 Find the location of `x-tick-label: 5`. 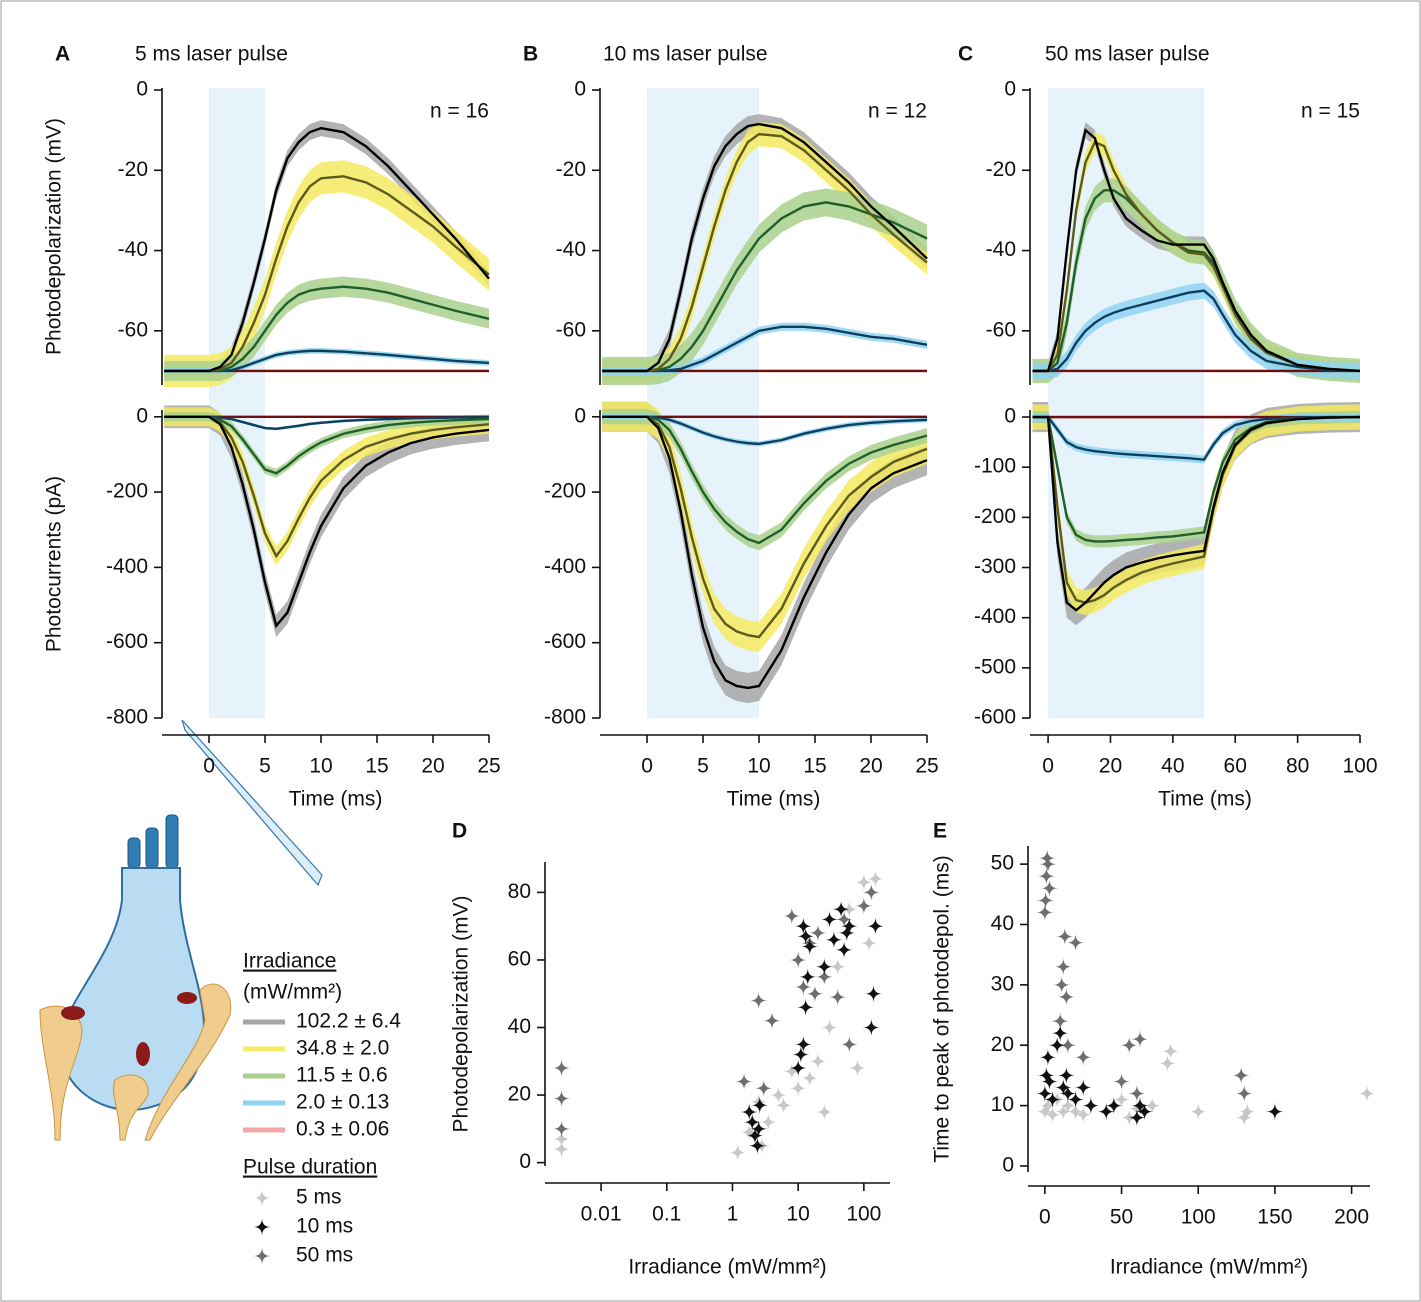

x-tick-label: 5 is located at coordinates (703, 766).